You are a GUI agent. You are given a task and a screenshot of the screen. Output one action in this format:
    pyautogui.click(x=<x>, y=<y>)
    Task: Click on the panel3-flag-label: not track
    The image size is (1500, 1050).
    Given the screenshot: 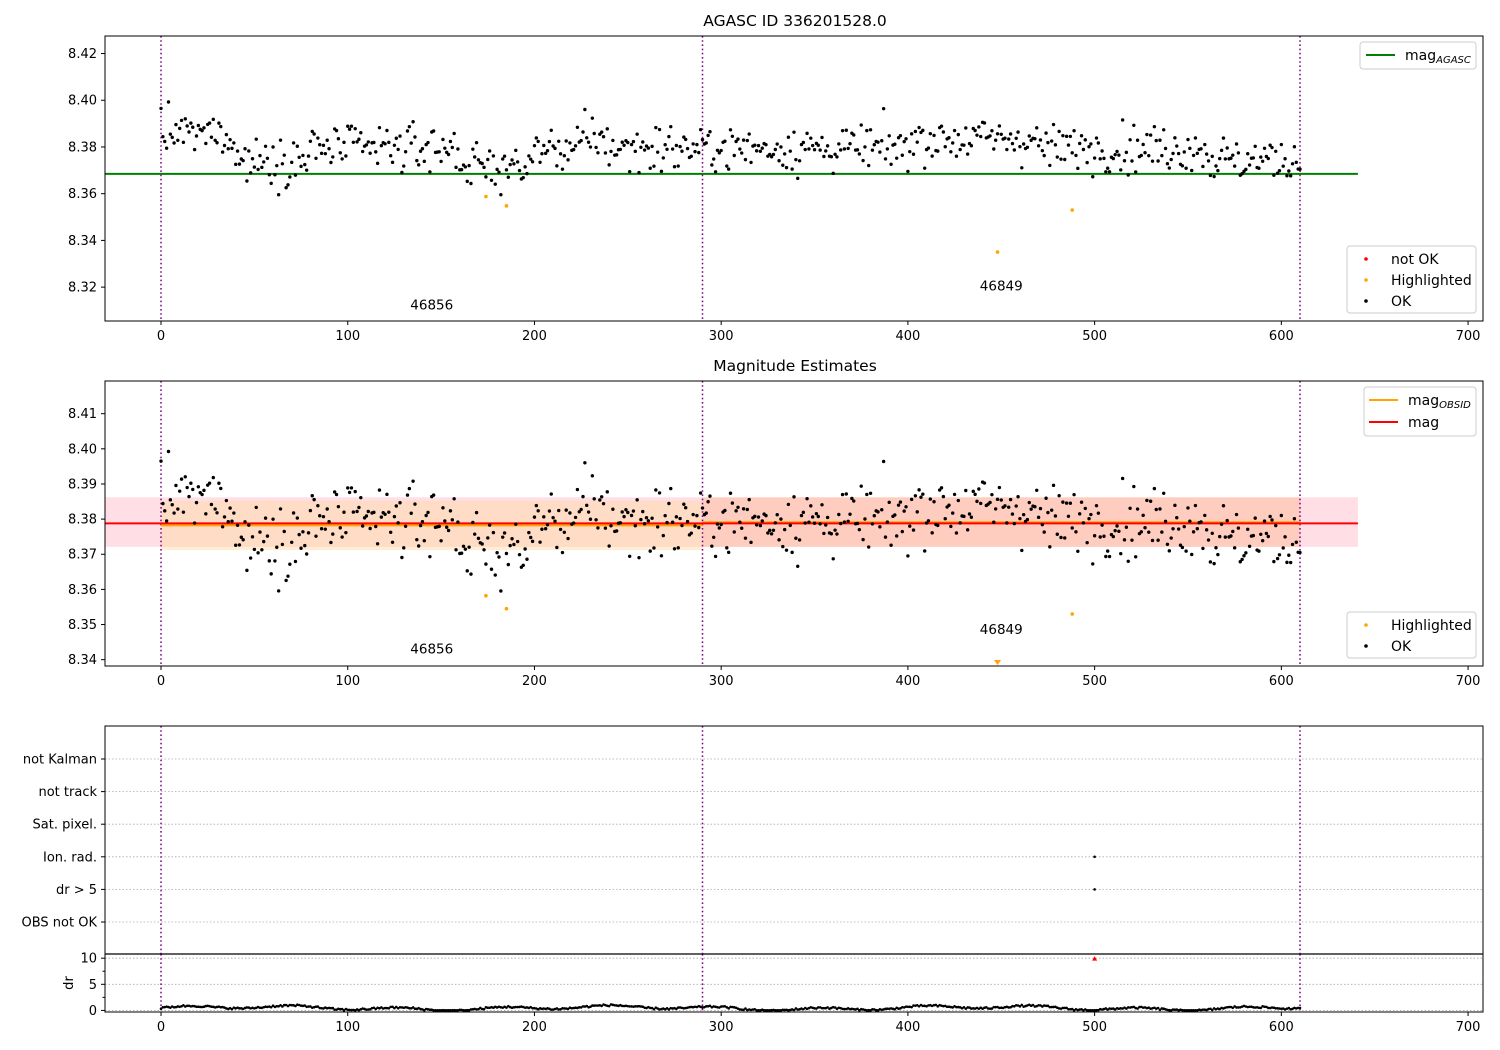 What is the action you would take?
    pyautogui.click(x=67, y=792)
    